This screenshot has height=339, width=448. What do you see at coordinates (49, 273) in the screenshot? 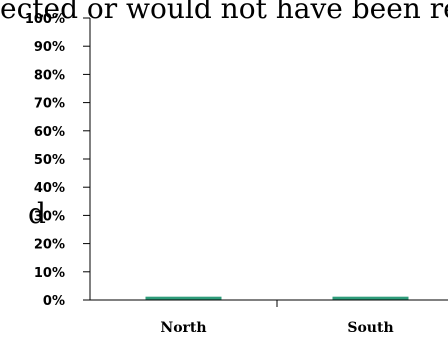
I see `y-tick-label: 10%` at bounding box center [49, 273].